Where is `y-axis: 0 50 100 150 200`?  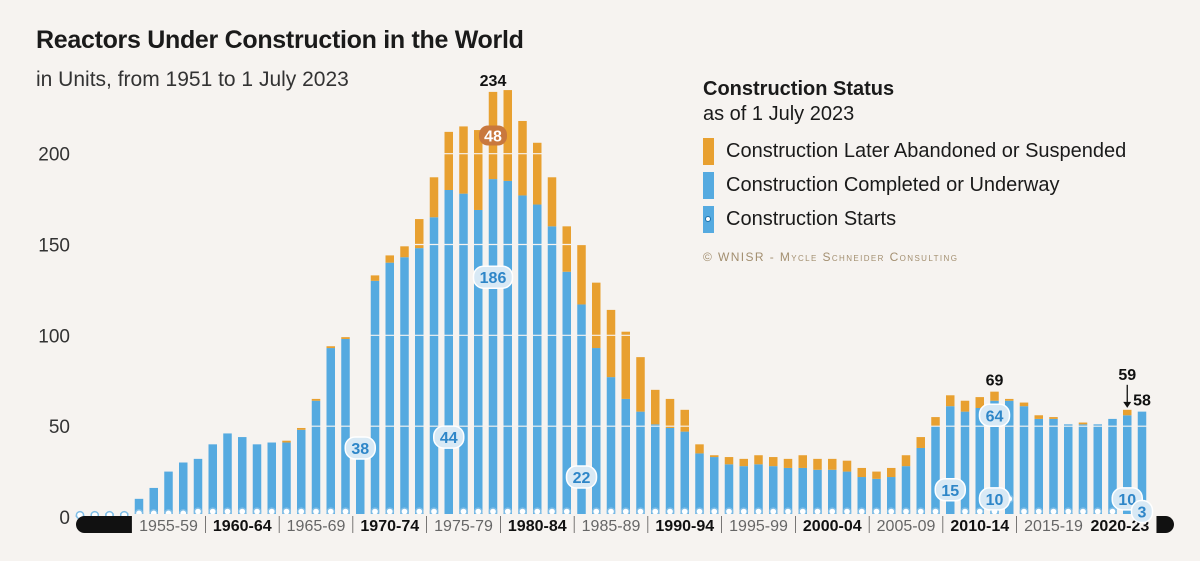 y-axis: 0 50 100 150 200 is located at coordinates (54, 337).